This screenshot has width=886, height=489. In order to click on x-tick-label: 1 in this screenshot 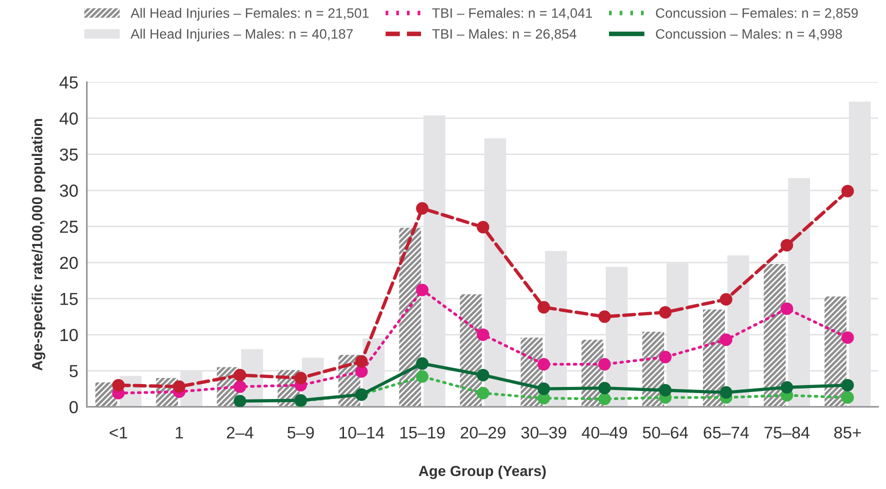, I will do `click(180, 432)`.